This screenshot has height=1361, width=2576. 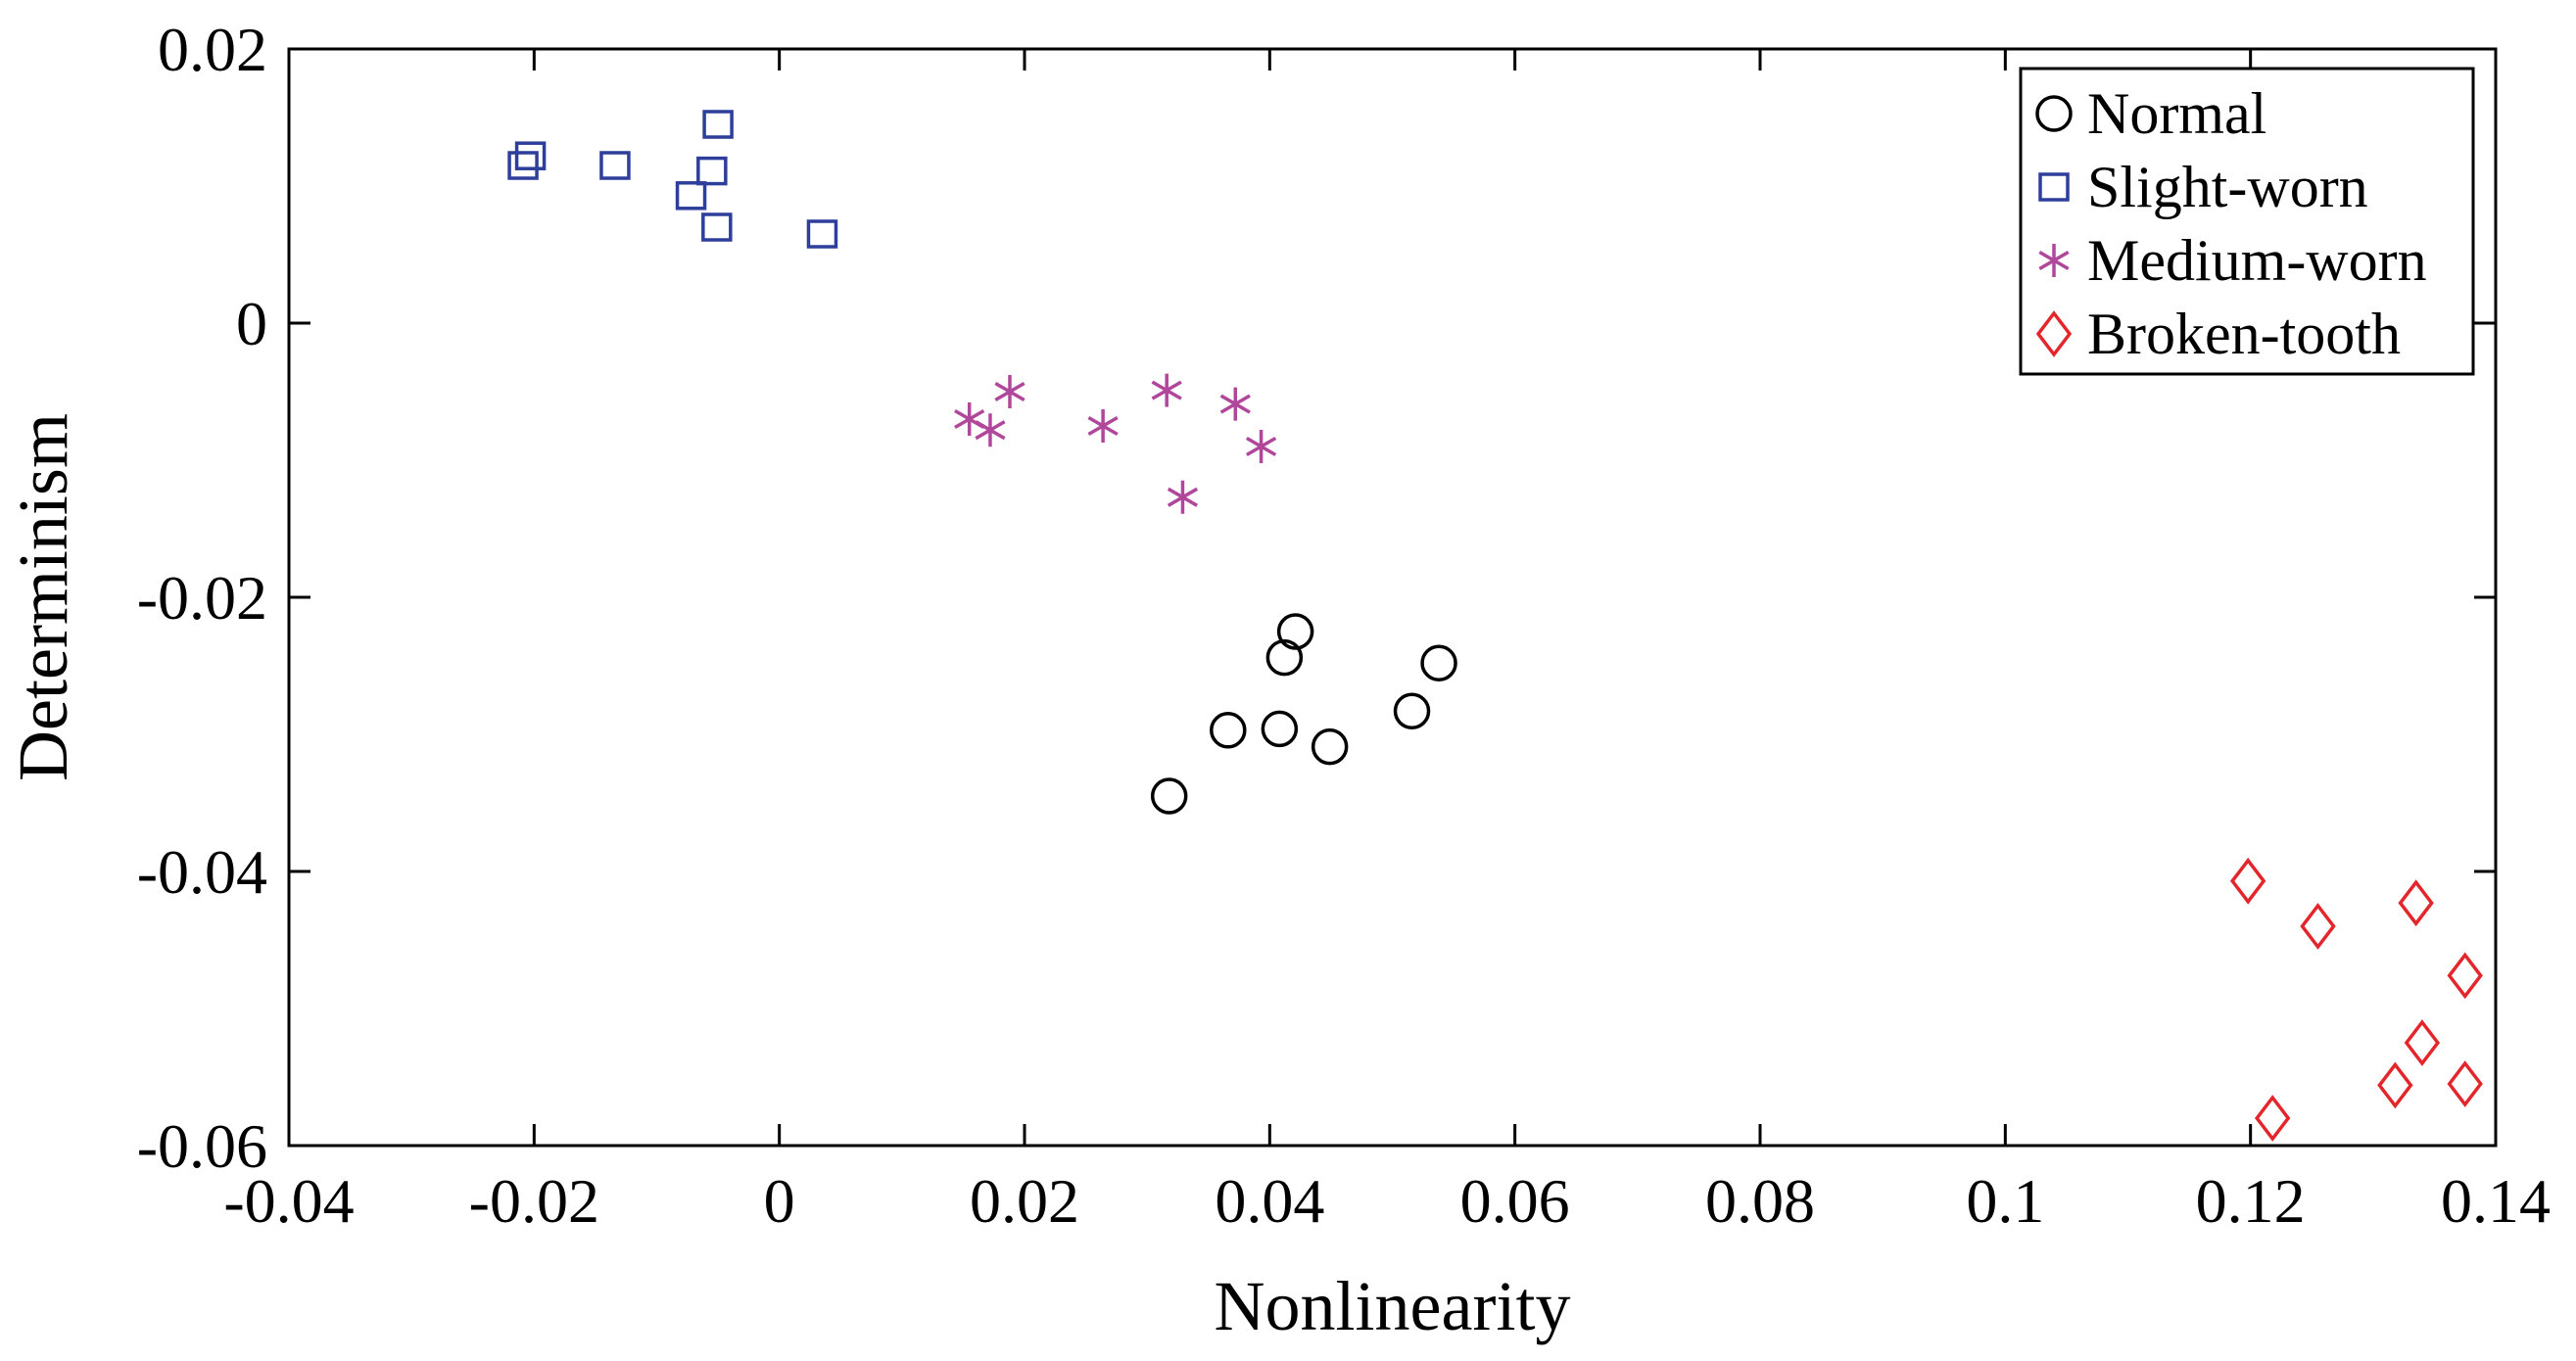 I want to click on legend: Normal Slight-worn Medium-worn Broken-tooth, so click(x=2247, y=221).